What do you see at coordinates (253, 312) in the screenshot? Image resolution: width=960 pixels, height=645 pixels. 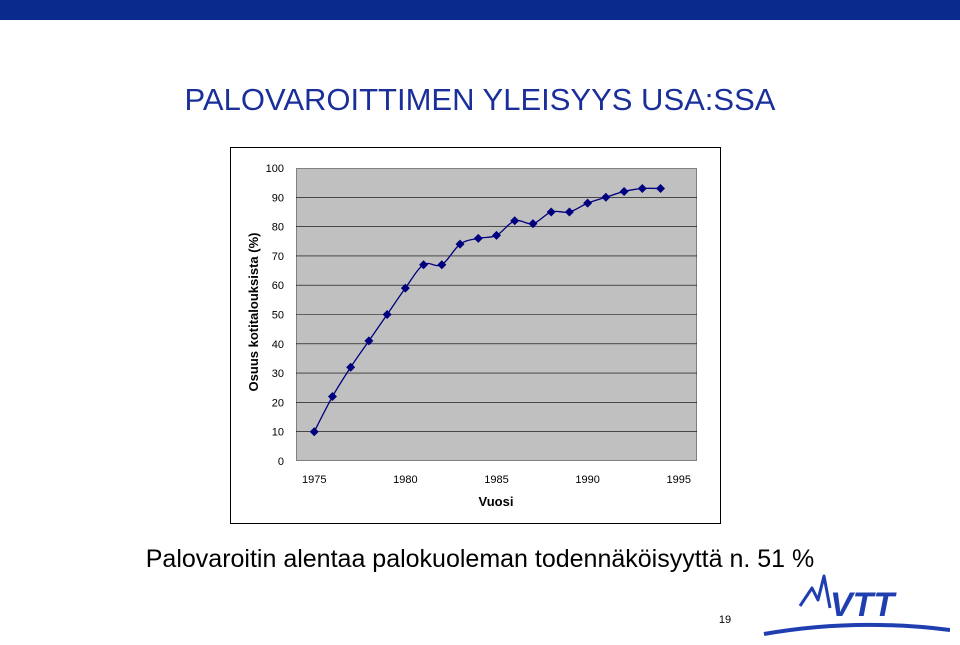 I see `y-axis-label: Osuus kotitalouksista (%)` at bounding box center [253, 312].